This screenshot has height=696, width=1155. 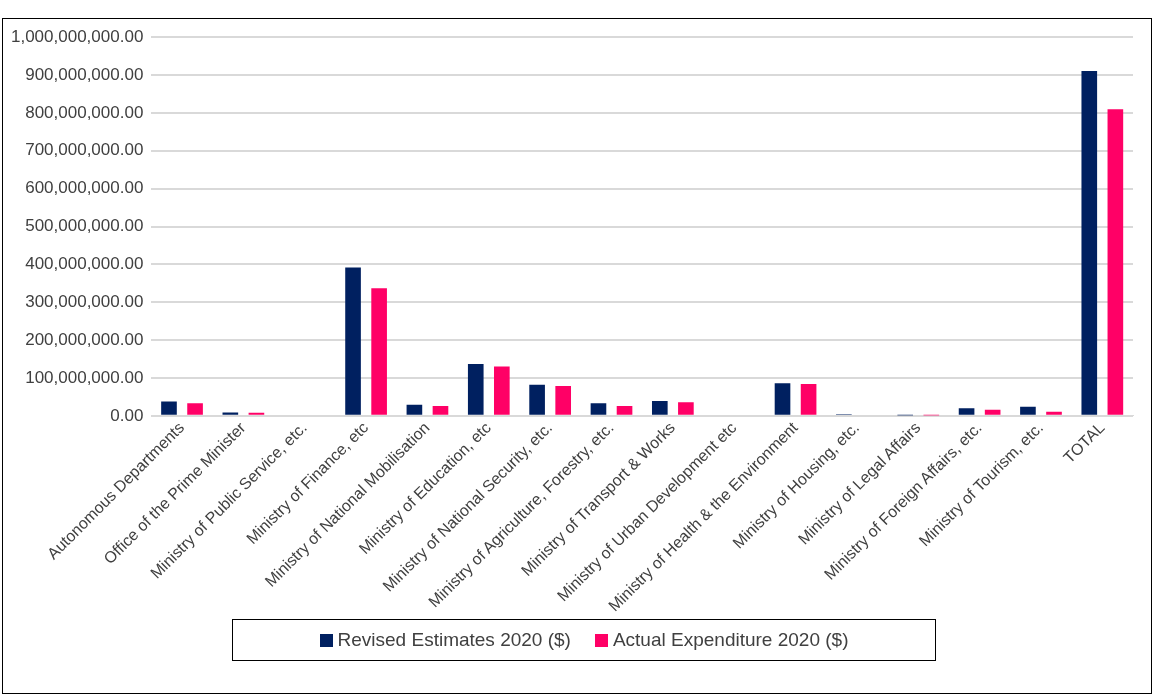 I want to click on y-tick-label: 600,000,000.00, so click(x=84, y=188).